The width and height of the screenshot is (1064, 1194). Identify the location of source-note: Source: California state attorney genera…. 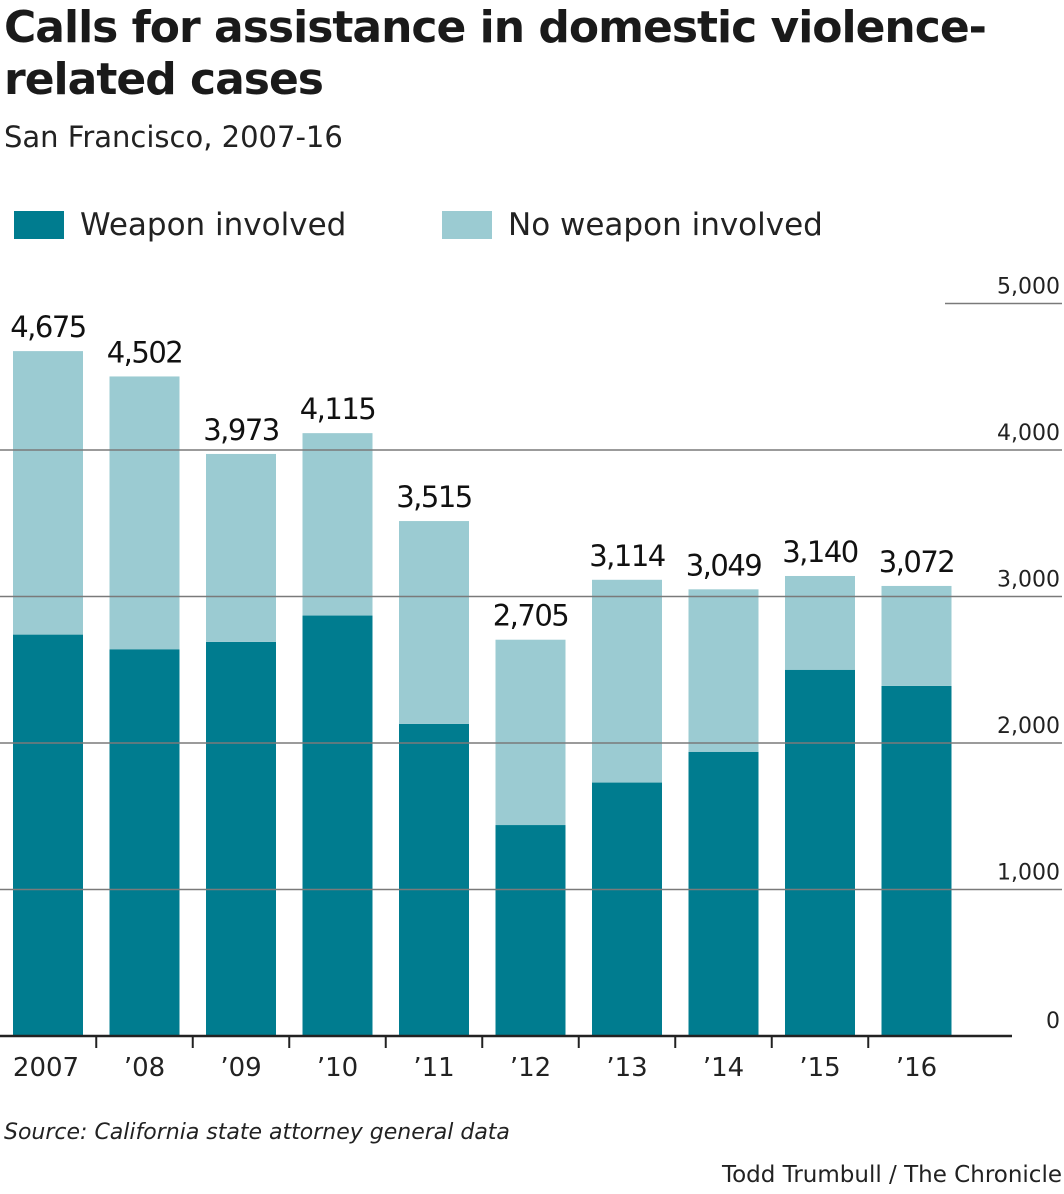
(257, 1132).